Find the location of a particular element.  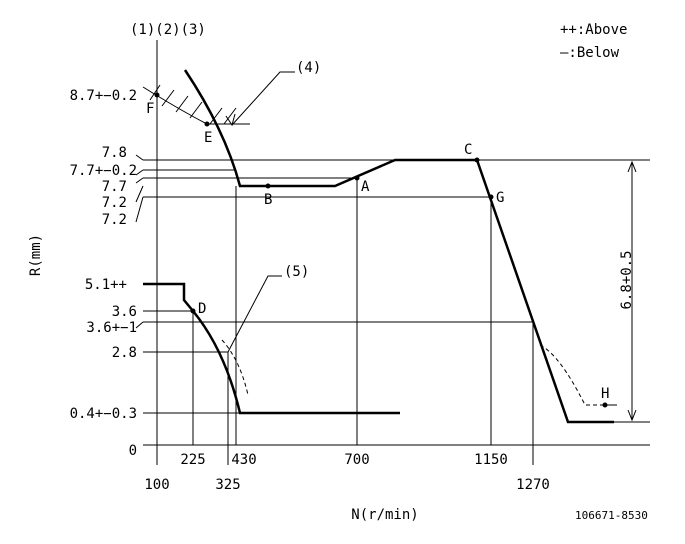

x-label: 430 is located at coordinates (243, 460).